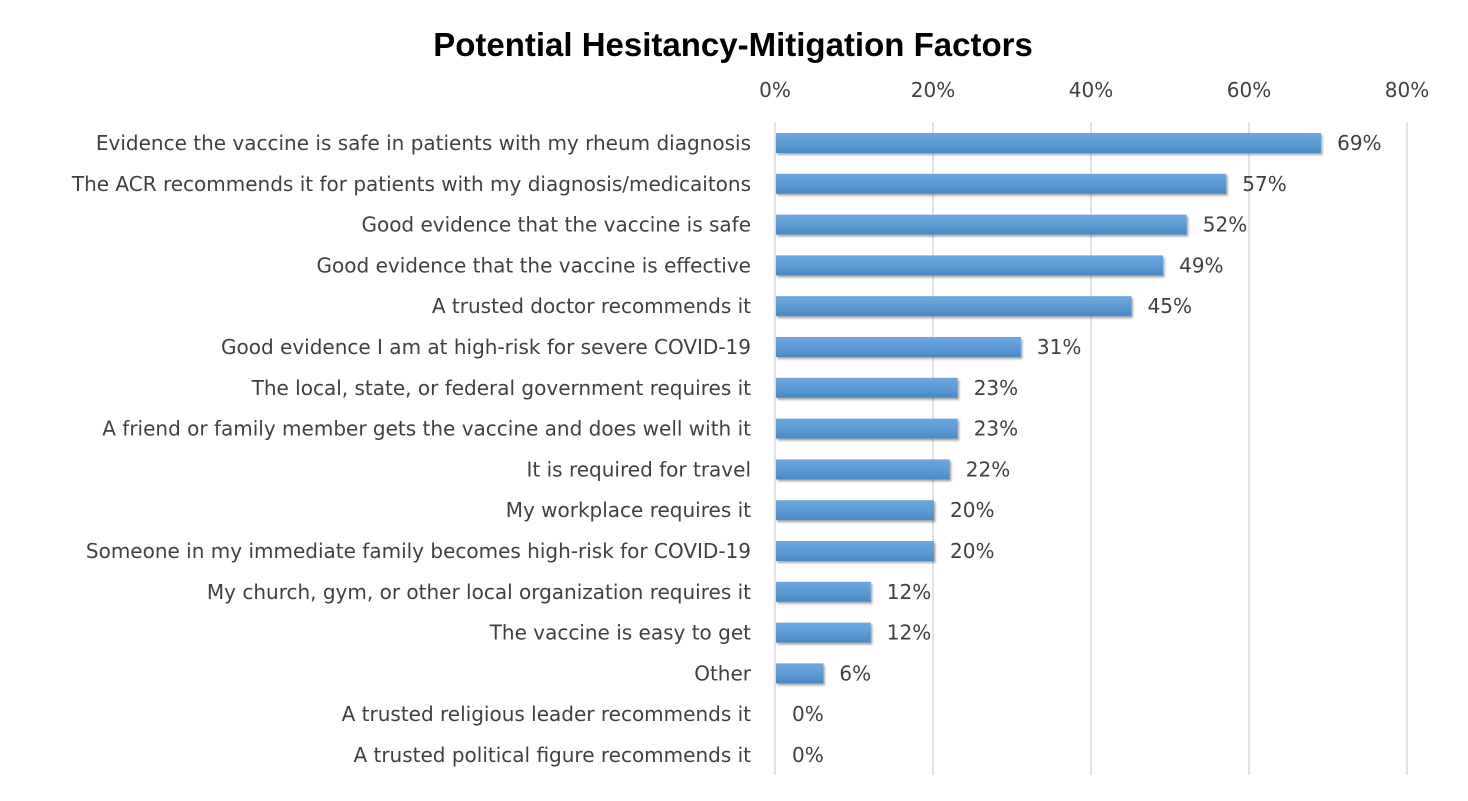  I want to click on x-tick-label: 40%, so click(1091, 90).